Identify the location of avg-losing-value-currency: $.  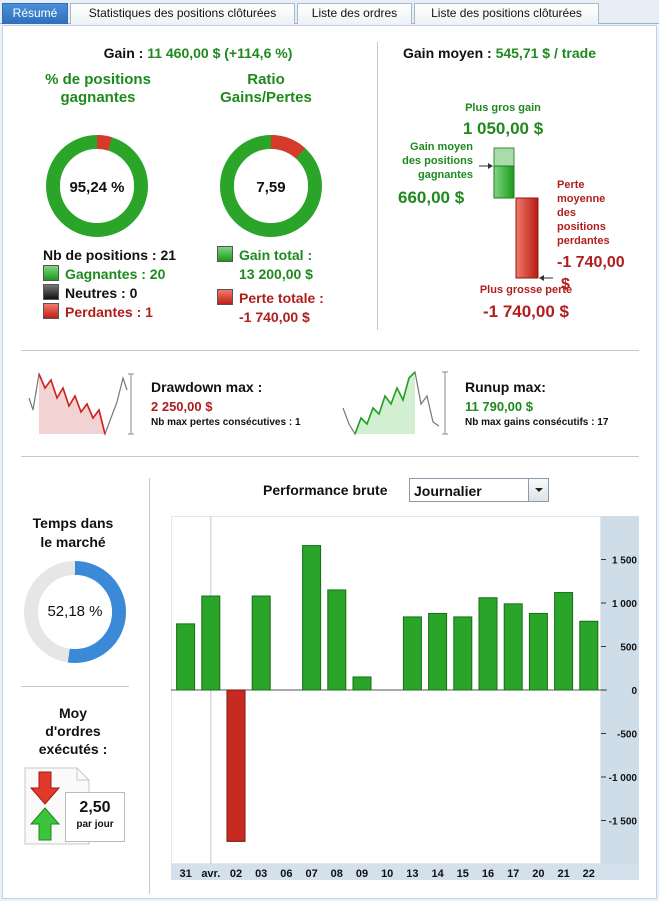
(565, 284).